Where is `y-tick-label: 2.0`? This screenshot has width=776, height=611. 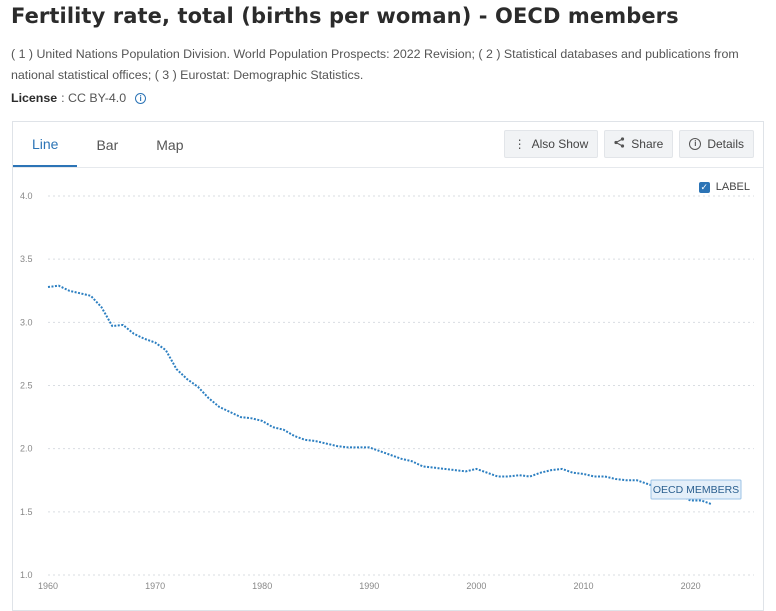
y-tick-label: 2.0 is located at coordinates (26, 449).